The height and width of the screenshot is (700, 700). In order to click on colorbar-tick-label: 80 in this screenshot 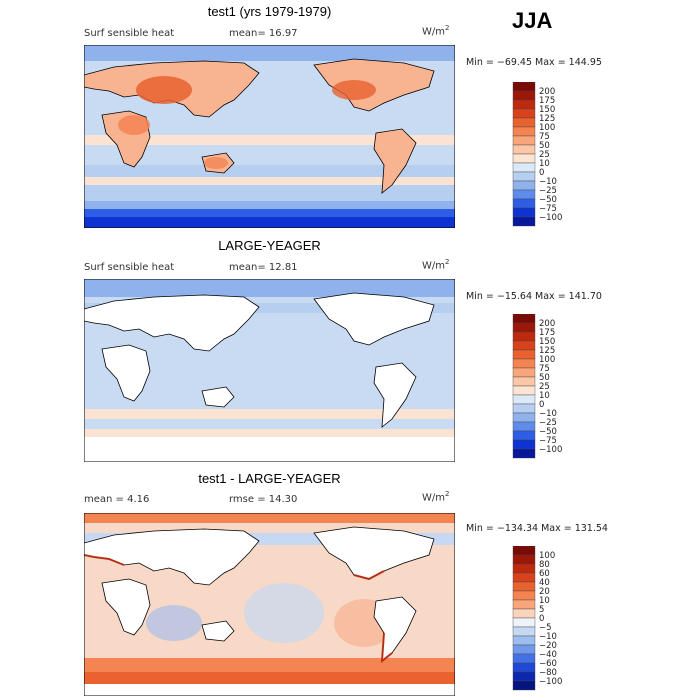, I will do `click(544, 565)`.